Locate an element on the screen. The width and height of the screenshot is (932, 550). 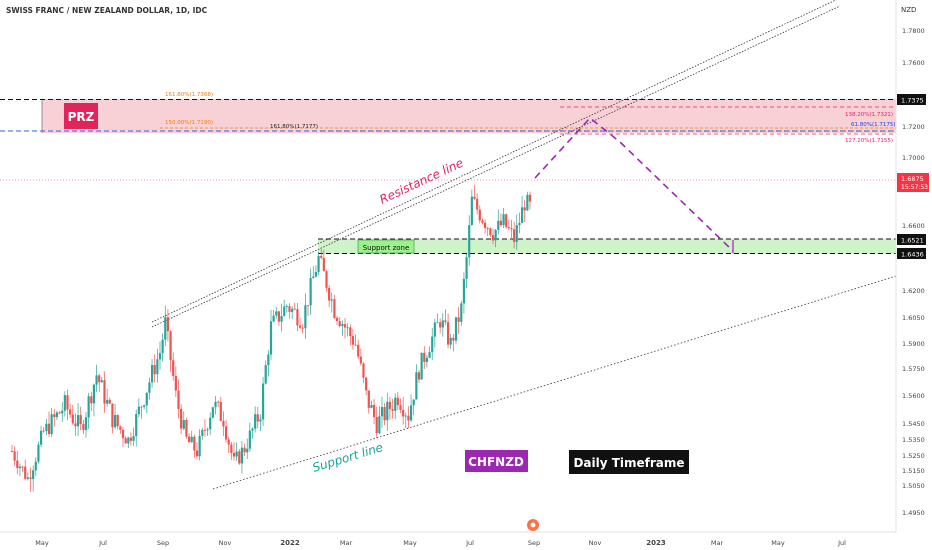
price-tick-label: 1.5150 is located at coordinates (913, 471).